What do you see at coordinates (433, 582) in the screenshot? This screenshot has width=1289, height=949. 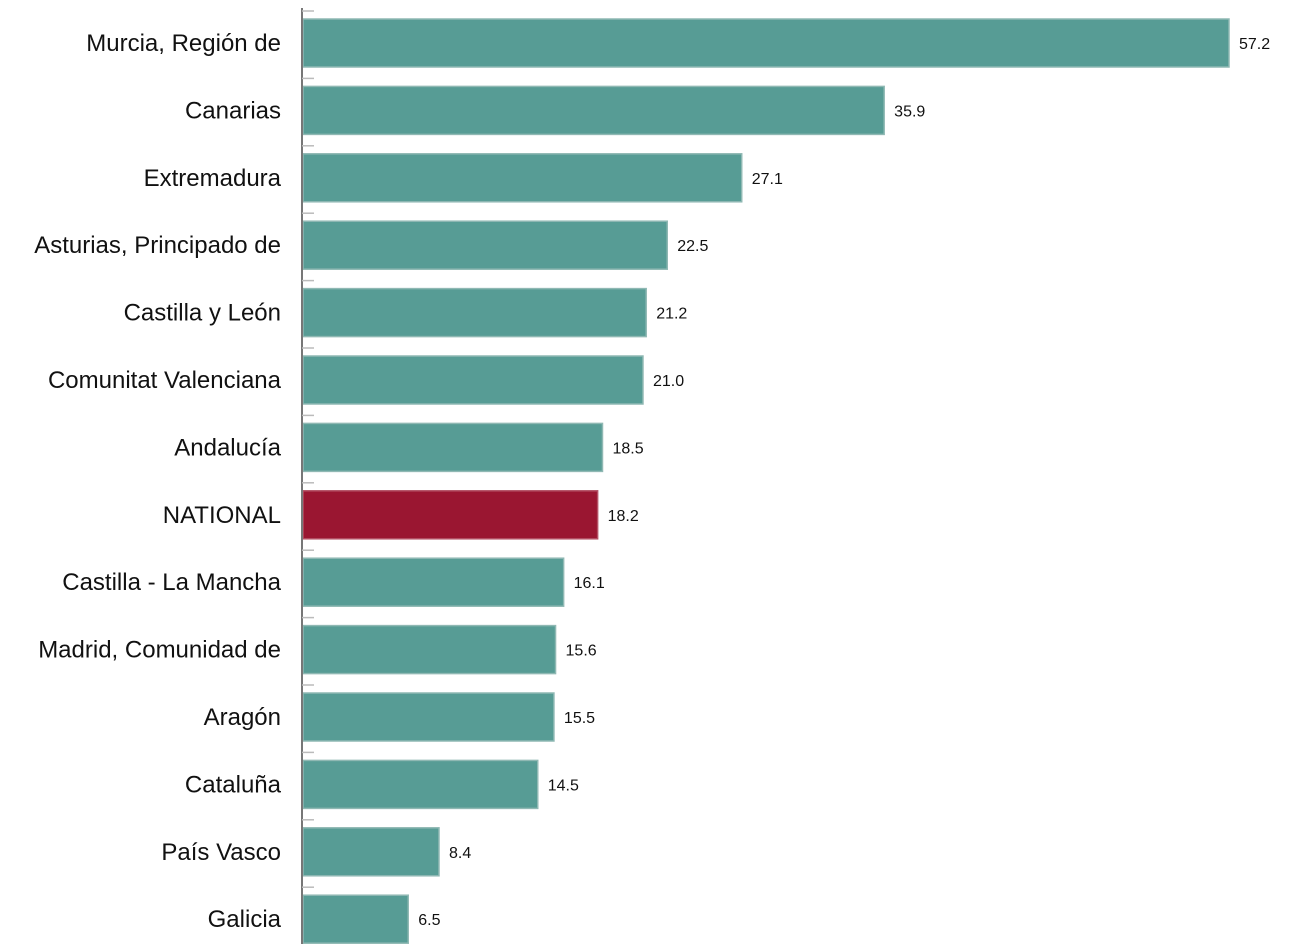 I see `bar-castilla-la-mancha` at bounding box center [433, 582].